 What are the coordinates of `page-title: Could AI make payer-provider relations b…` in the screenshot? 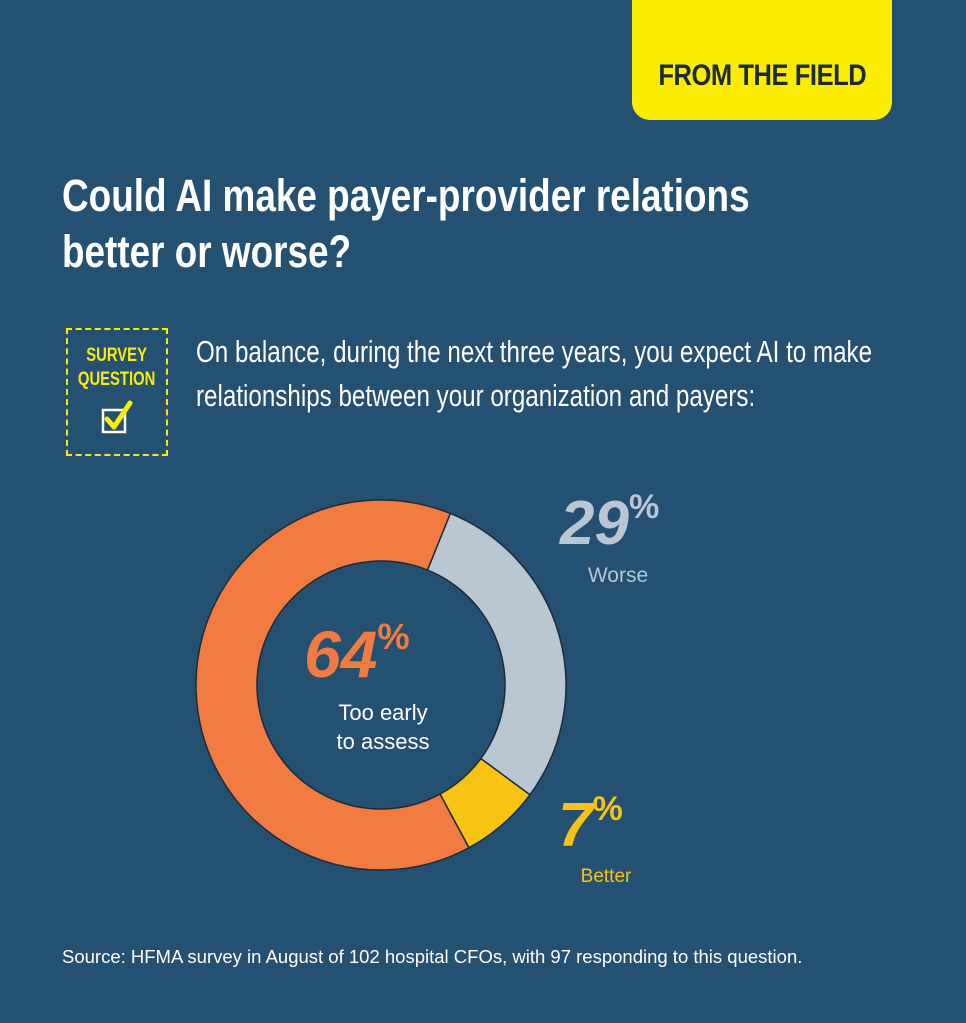 It's located at (406, 224).